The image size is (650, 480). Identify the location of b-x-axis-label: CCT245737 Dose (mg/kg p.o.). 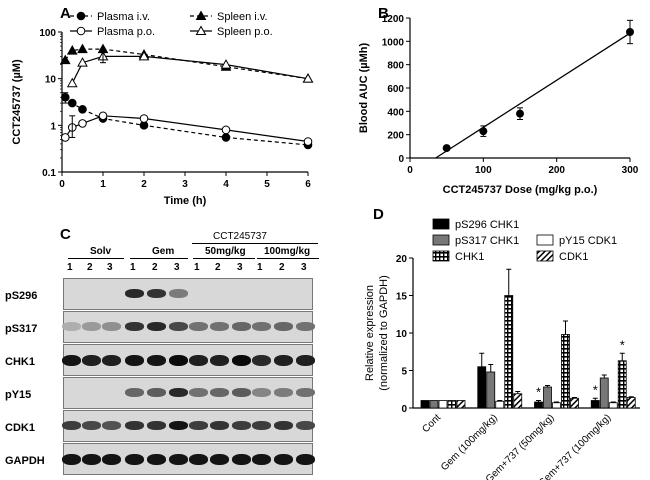
(520, 190).